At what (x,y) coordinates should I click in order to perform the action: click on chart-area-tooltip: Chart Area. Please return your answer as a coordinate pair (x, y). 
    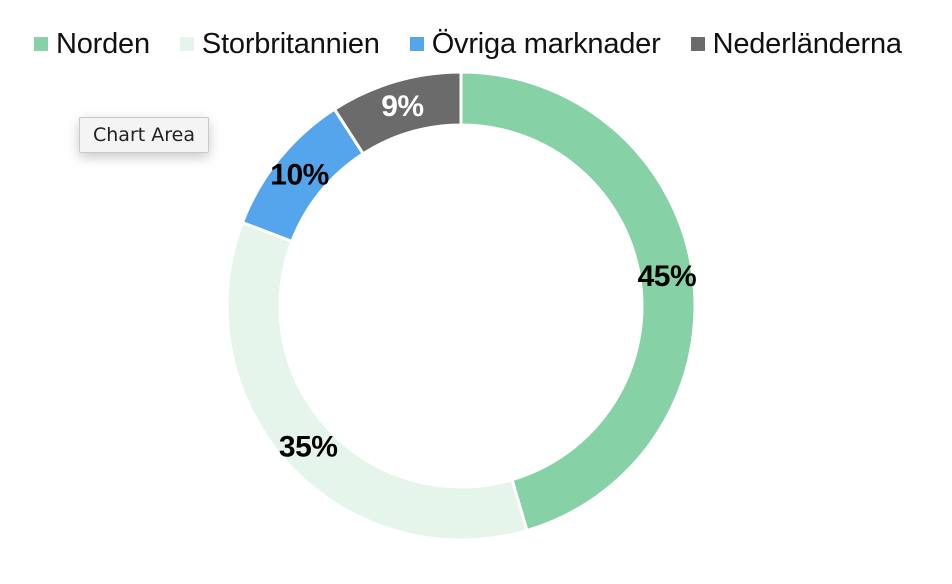
    Looking at the image, I should click on (144, 135).